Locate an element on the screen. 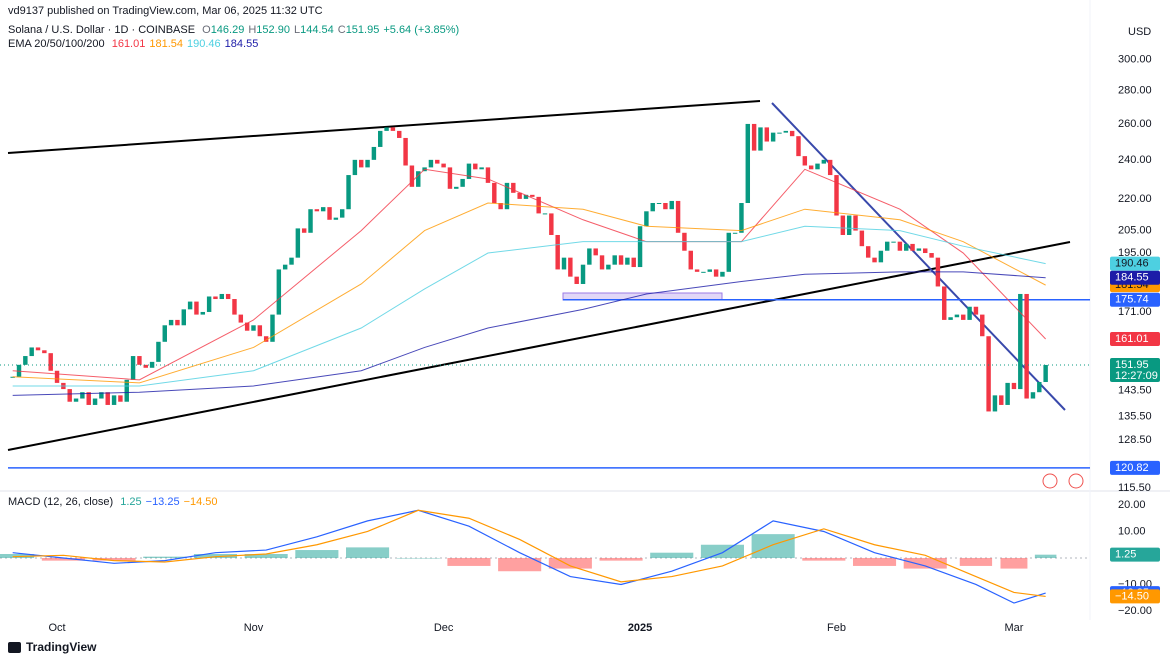 The height and width of the screenshot is (662, 1170). macd-value: −13.25 is located at coordinates (162, 502).